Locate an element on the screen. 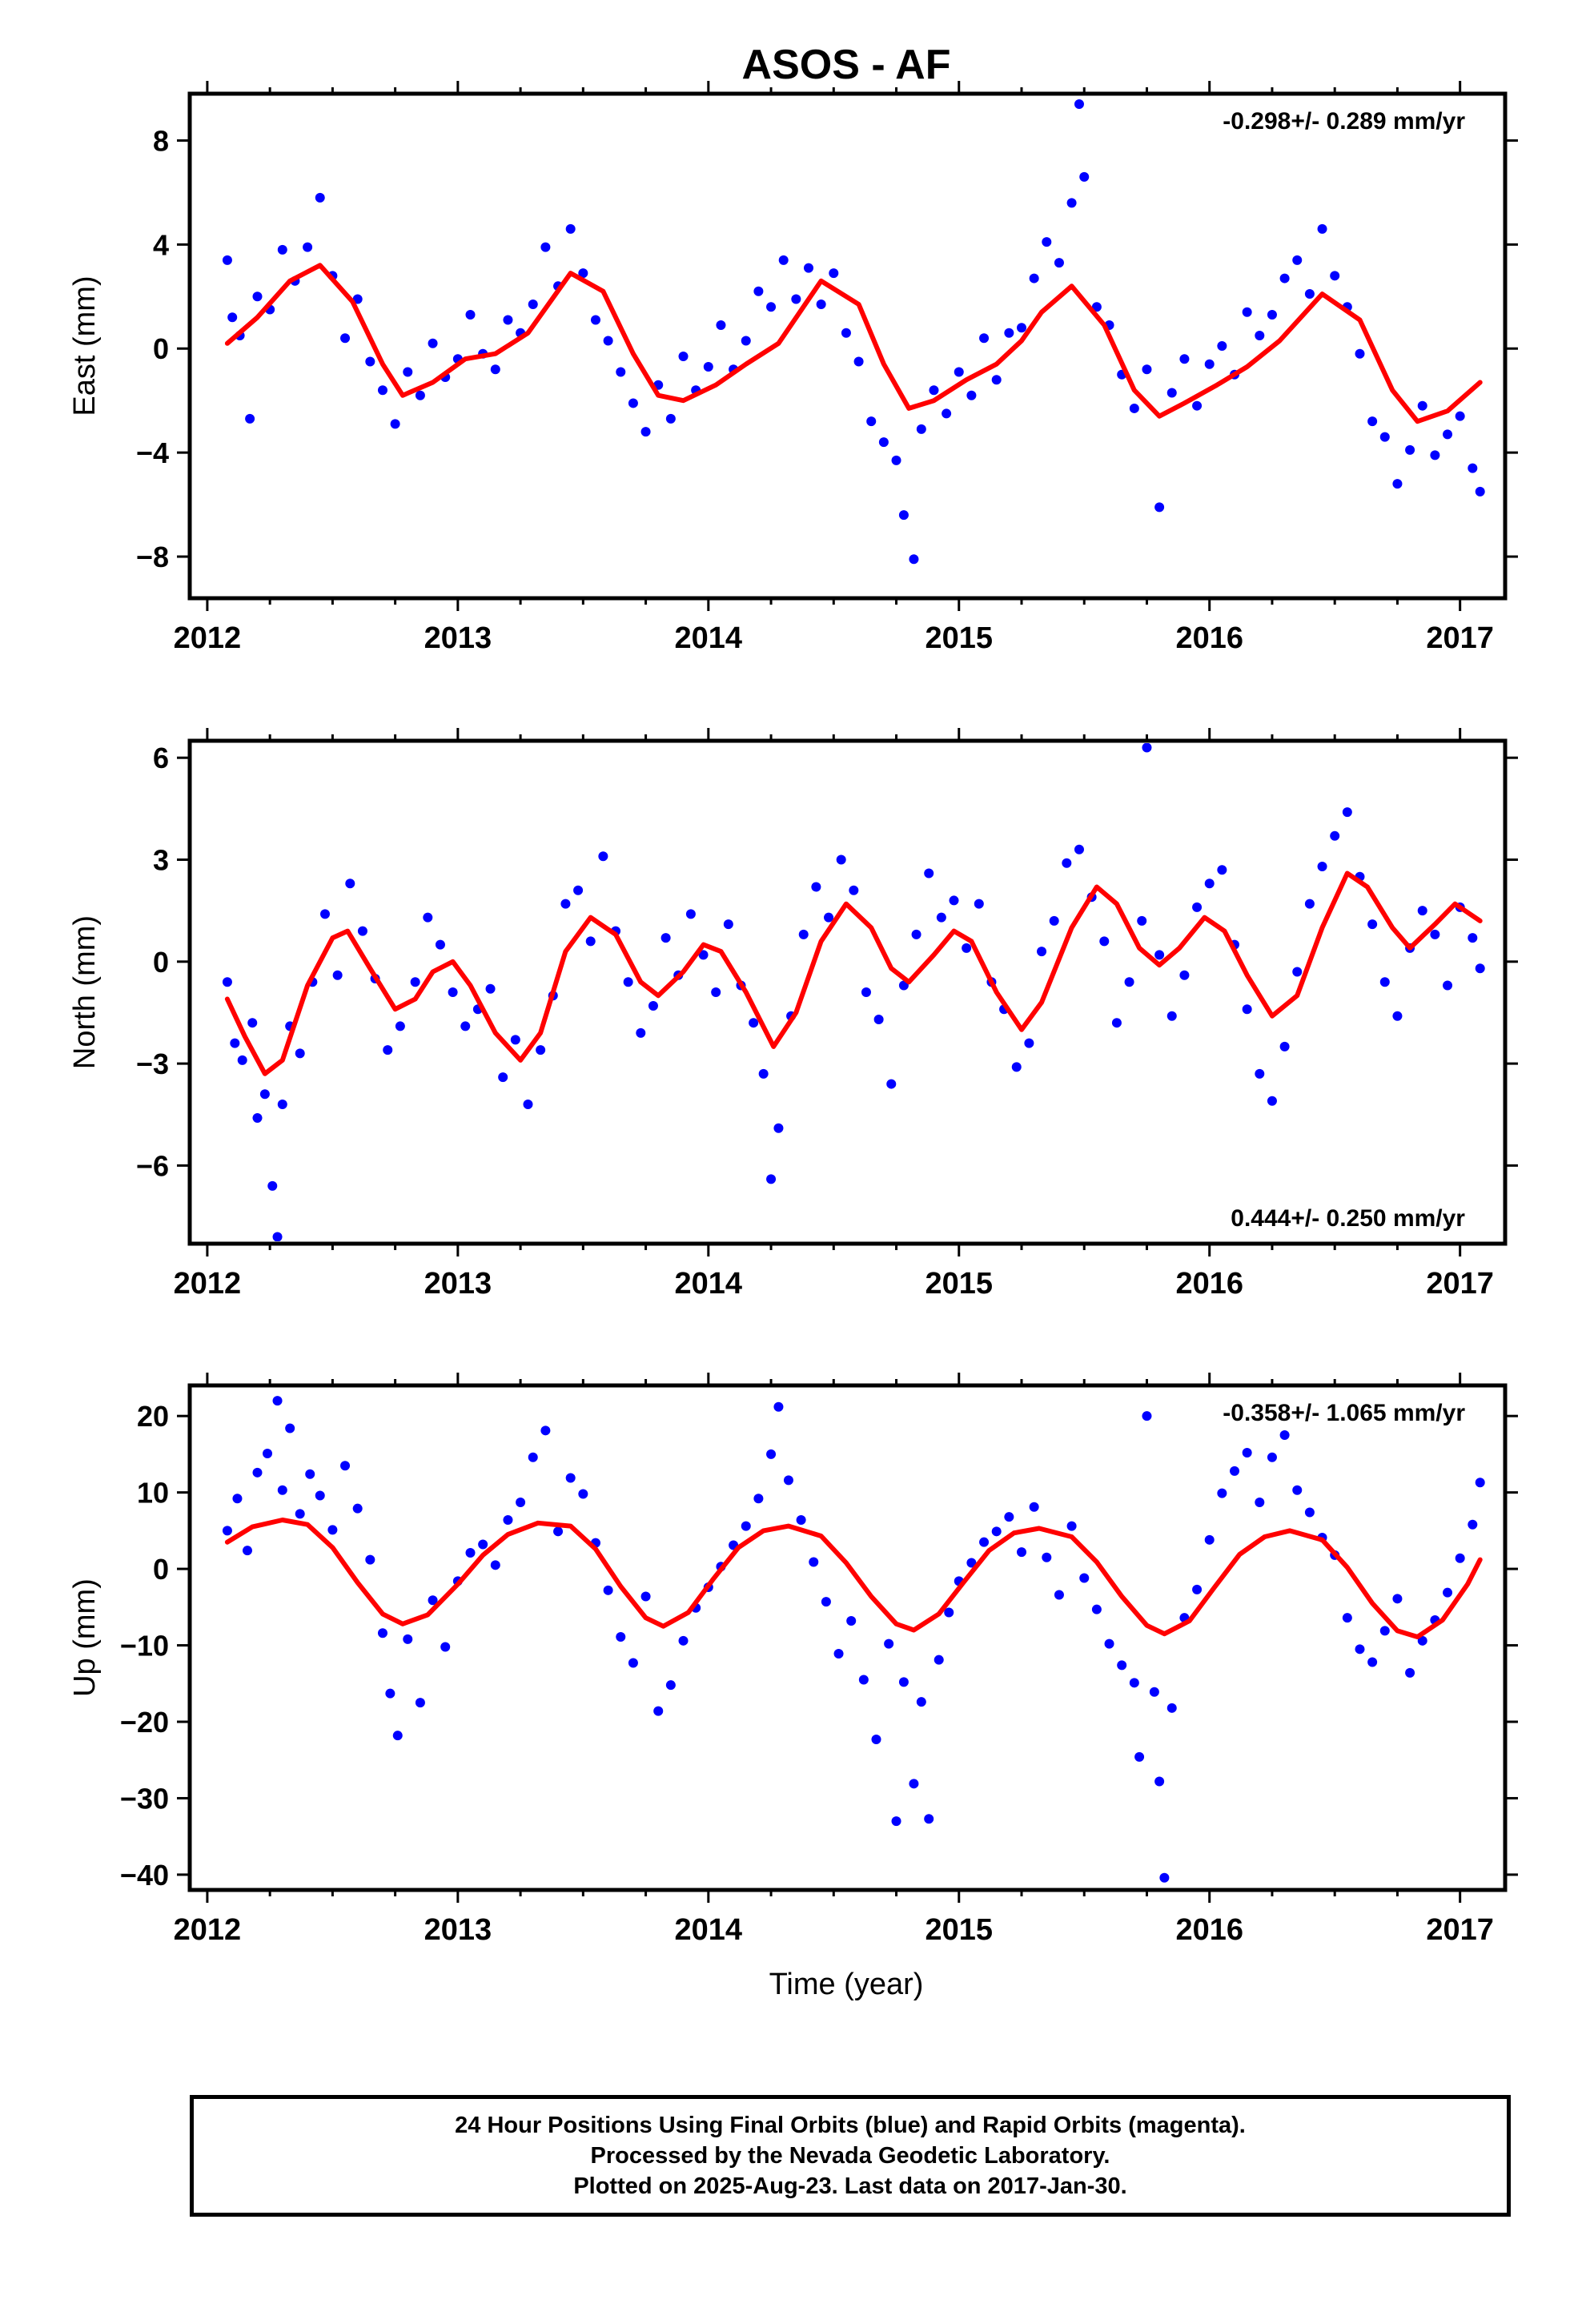 The height and width of the screenshot is (2324, 1582). y-tick-label: −20 is located at coordinates (144, 1722).